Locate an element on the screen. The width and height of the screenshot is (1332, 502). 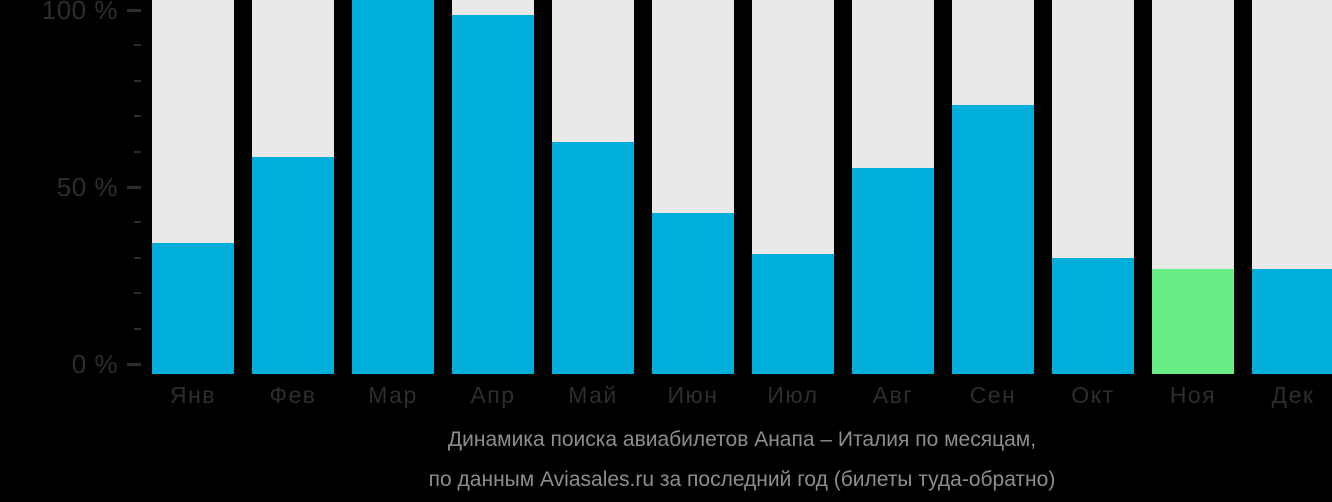
x-label-Авг: Авг is located at coordinates (893, 395).